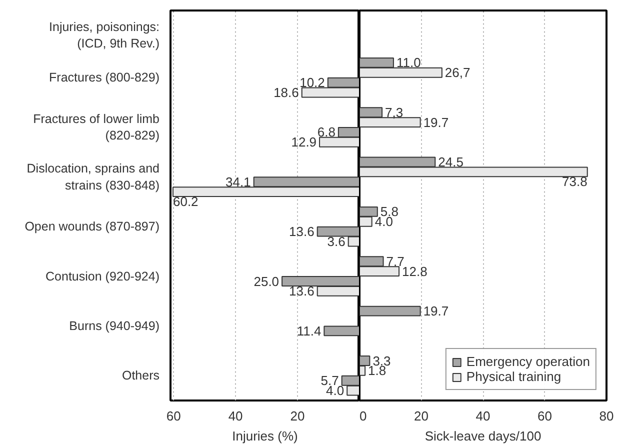 This screenshot has height=446, width=620. Describe the element at coordinates (114, 325) in the screenshot. I see `y-tick-label: Burns (940-949)` at that location.